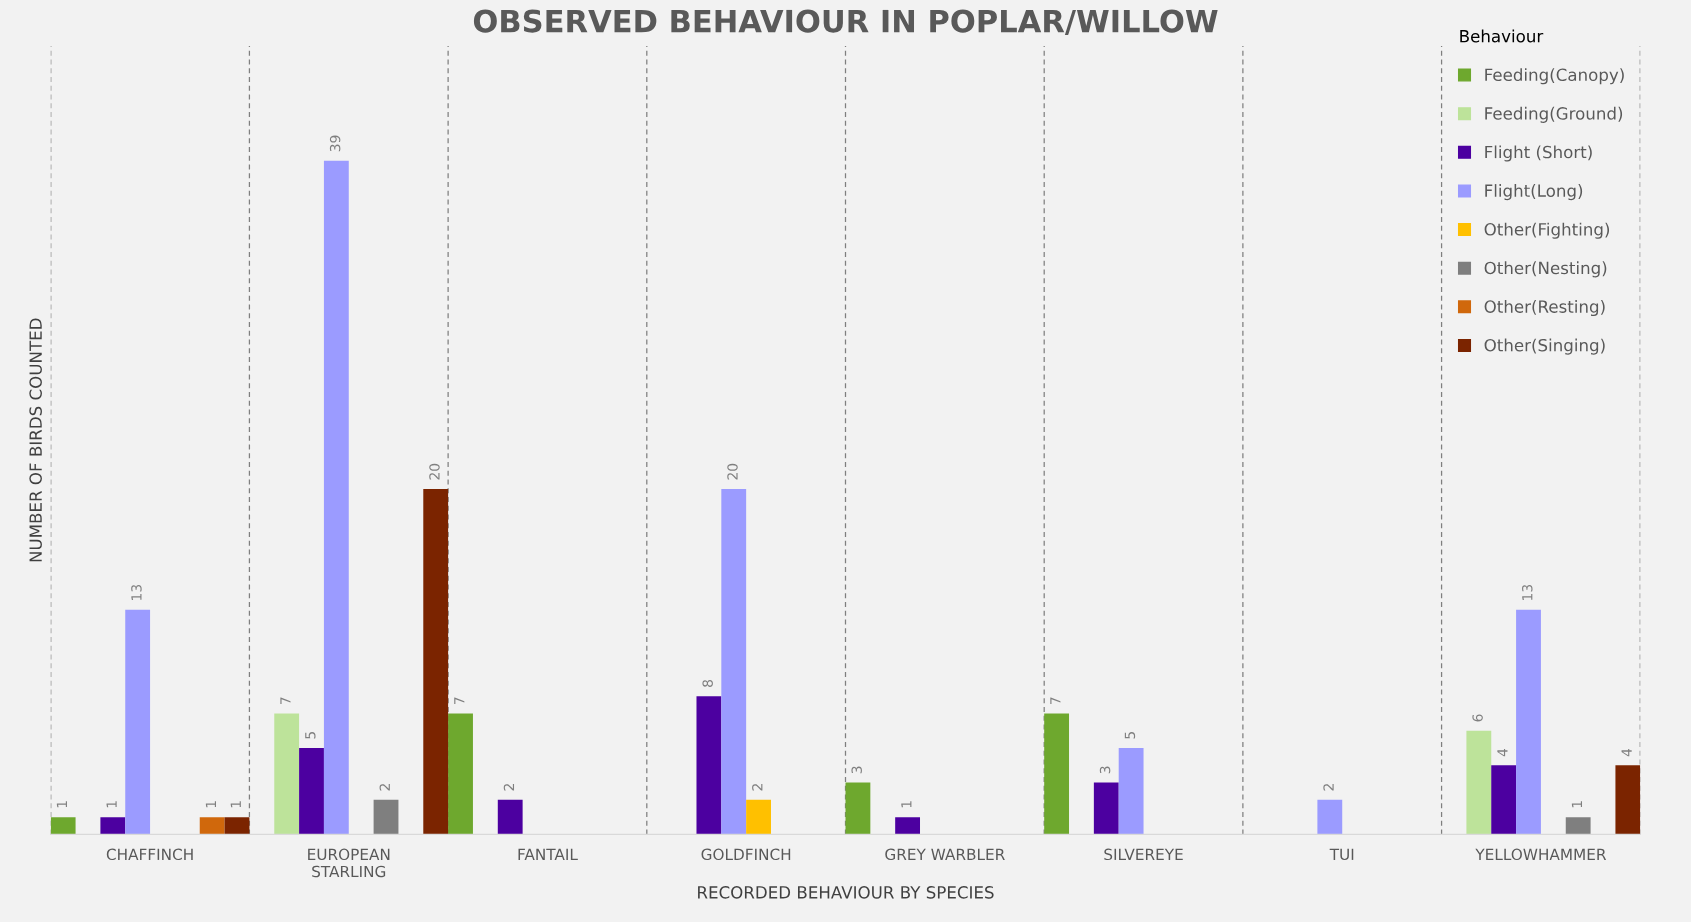  Describe the element at coordinates (846, 892) in the screenshot. I see `x-axis-title: RECORDED BEHAVIOUR BY SPECIES` at that location.